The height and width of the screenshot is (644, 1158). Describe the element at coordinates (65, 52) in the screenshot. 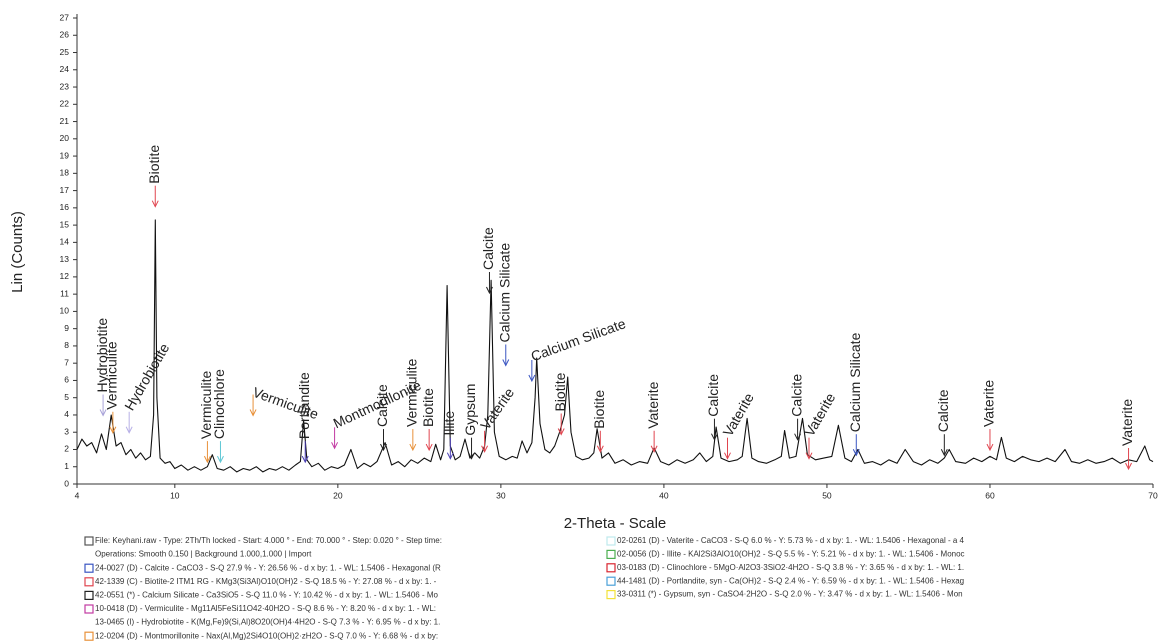

I see `y-tick-label: 25` at that location.